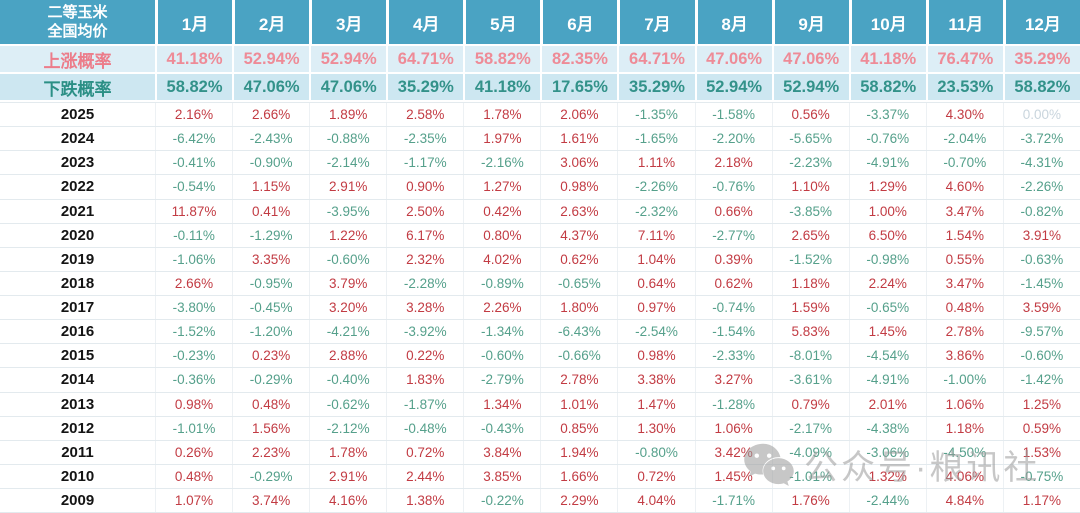 This screenshot has height=513, width=1080. Describe the element at coordinates (578, 308) in the screenshot. I see `cell-2017-m6: 1.80%` at that location.